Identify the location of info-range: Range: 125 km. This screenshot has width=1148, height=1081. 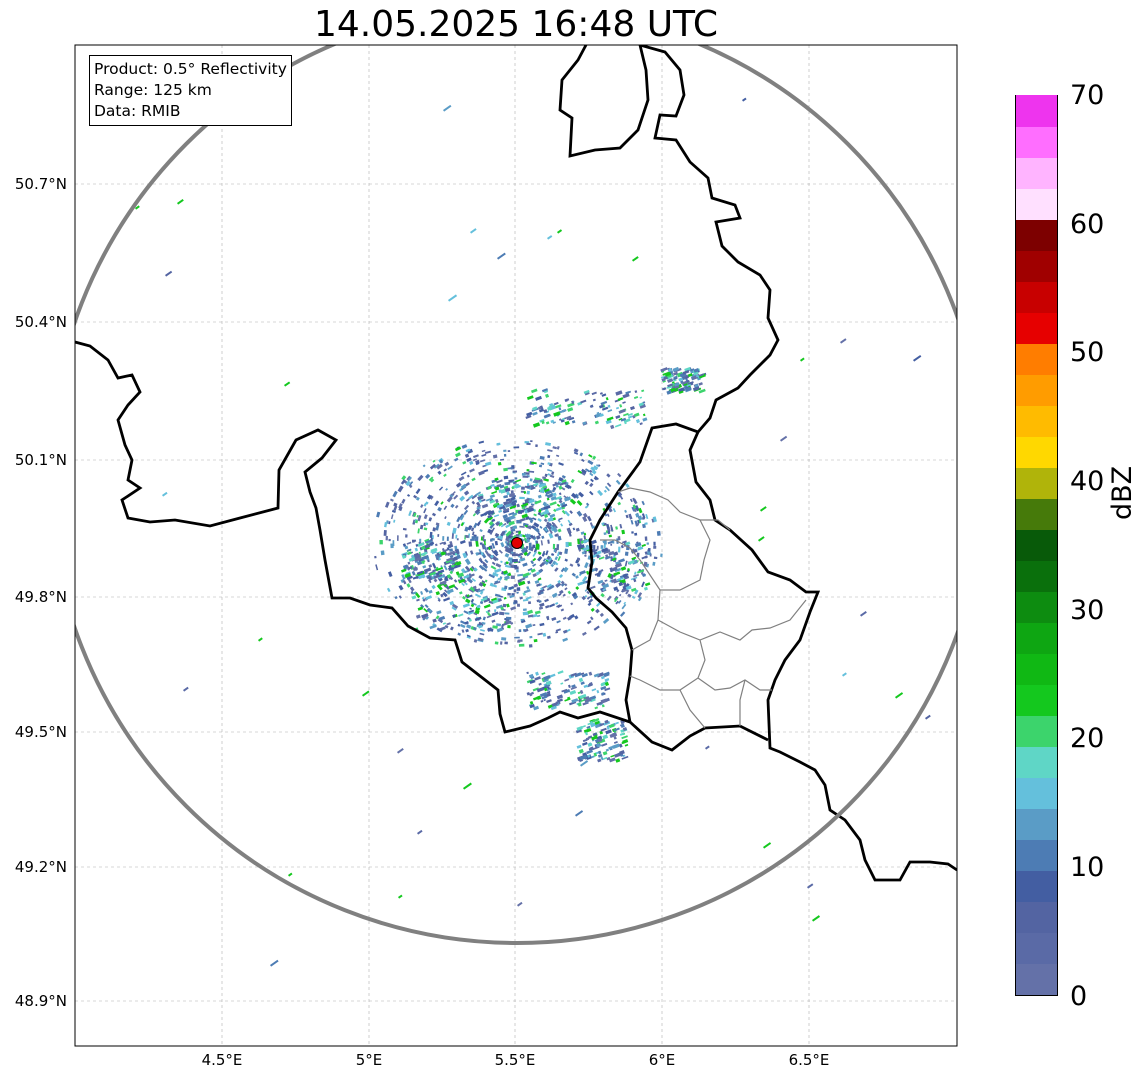
(153, 90).